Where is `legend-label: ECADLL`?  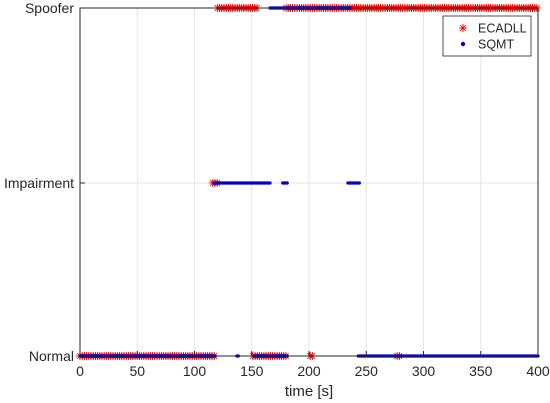
legend-label: ECADLL is located at coordinates (502, 29).